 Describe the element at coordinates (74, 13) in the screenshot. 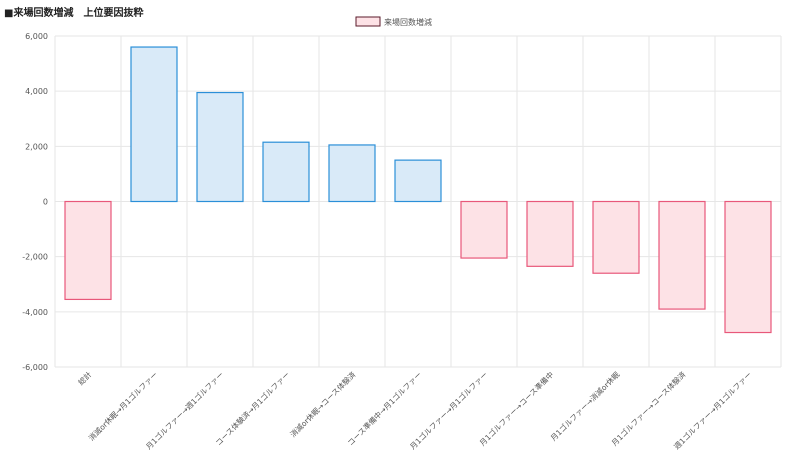

I see `page-title: ■来場回数増減 上位要因抜粋` at that location.